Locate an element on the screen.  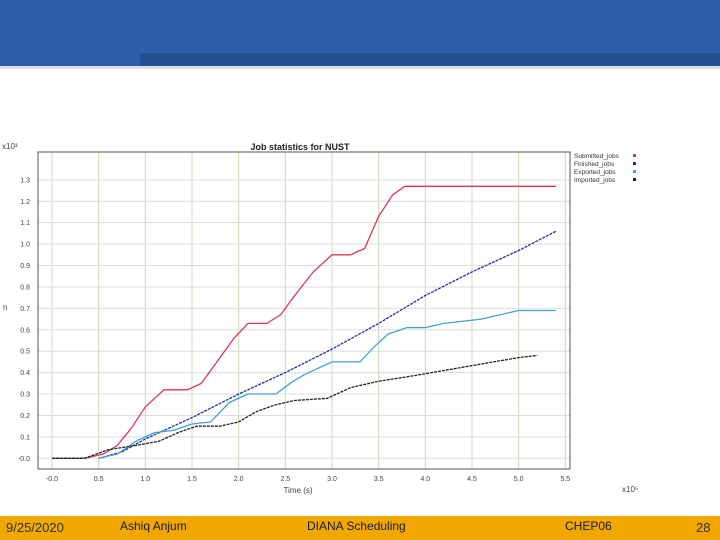
x-multiplier: x10⁵ is located at coordinates (630, 489).